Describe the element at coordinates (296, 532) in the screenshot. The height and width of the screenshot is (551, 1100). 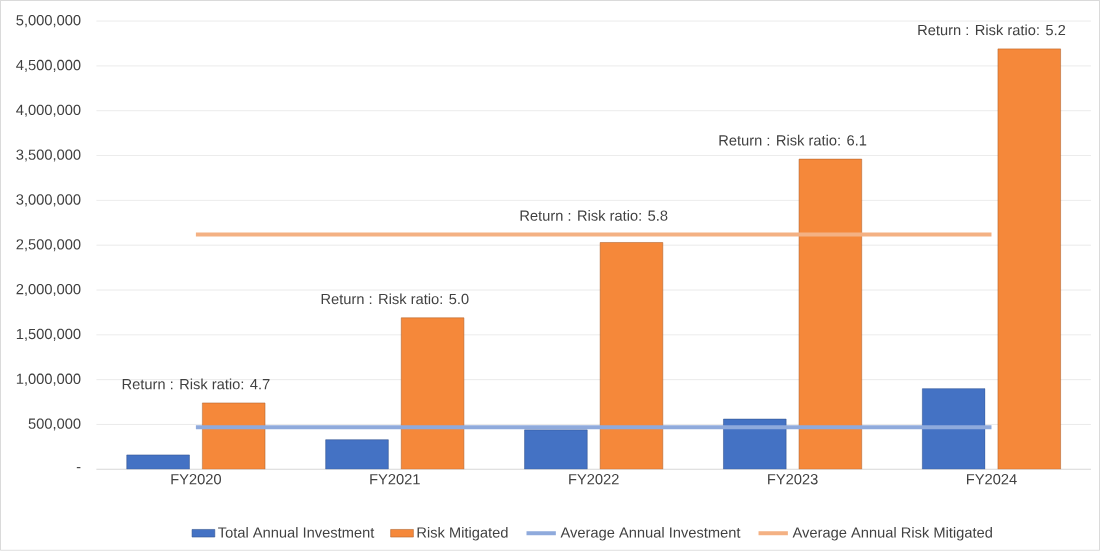
I see `legend-label: Total Annual Investment` at that location.